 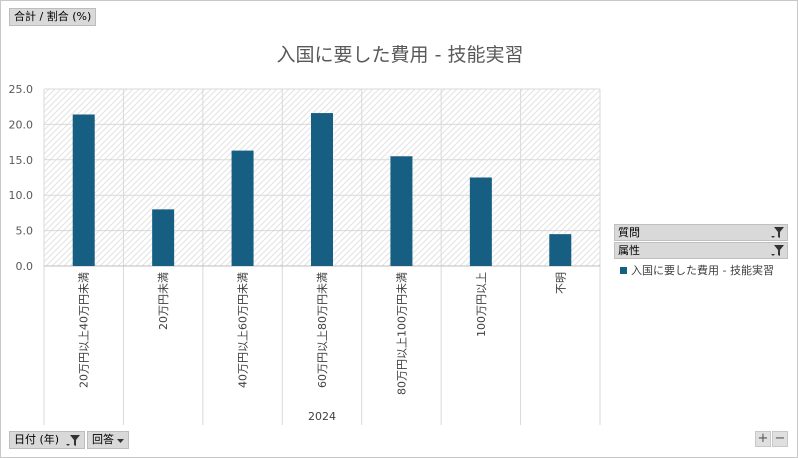 I want to click on y-tick-label: 20.0, so click(x=21, y=124).